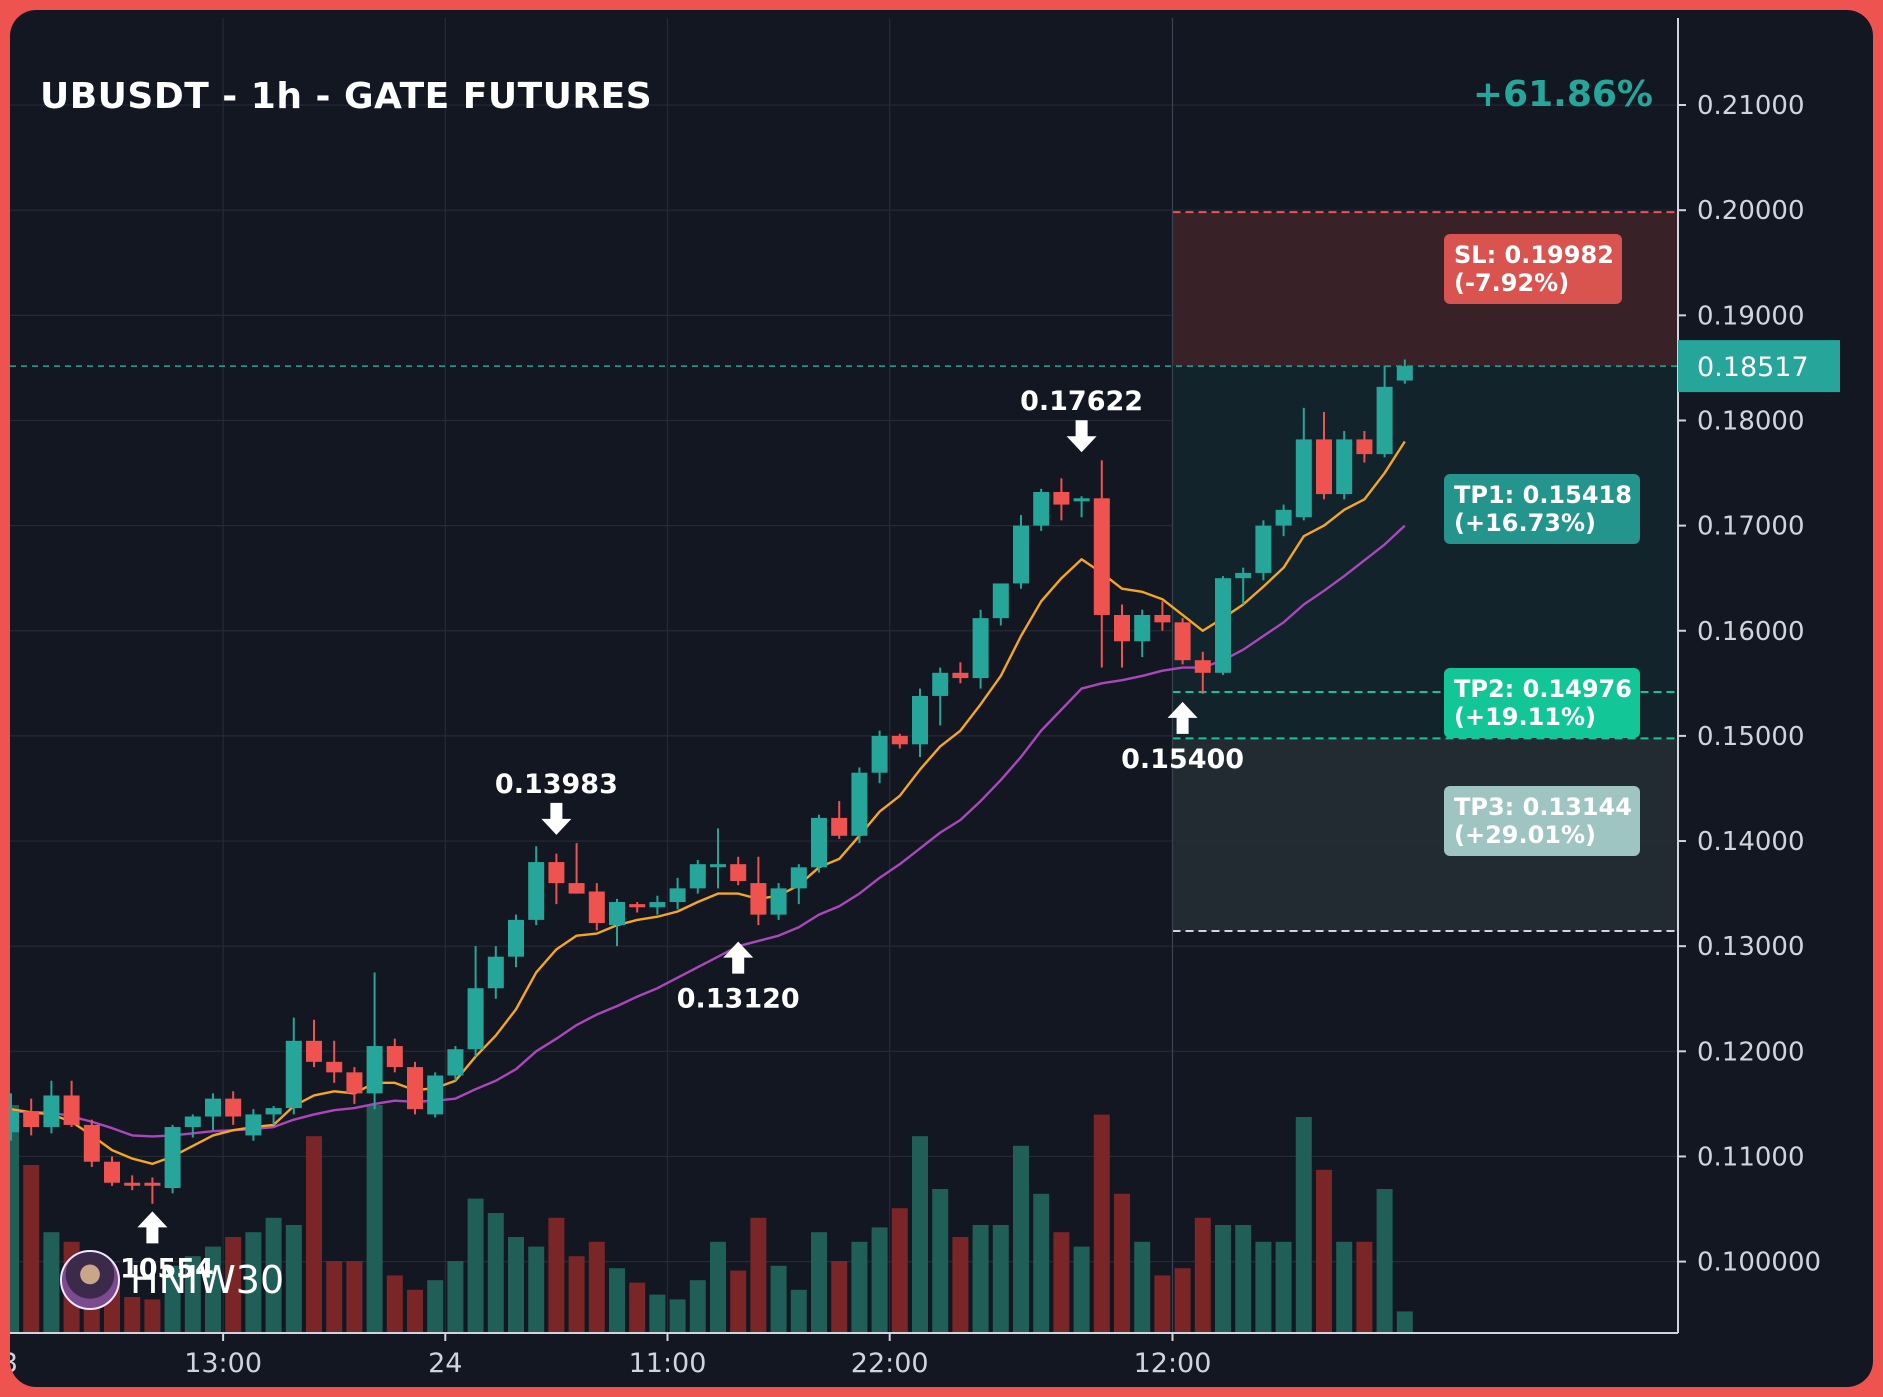 The width and height of the screenshot is (1883, 1397). Describe the element at coordinates (1753, 367) in the screenshot. I see `current-price-label: 0.18517` at that location.